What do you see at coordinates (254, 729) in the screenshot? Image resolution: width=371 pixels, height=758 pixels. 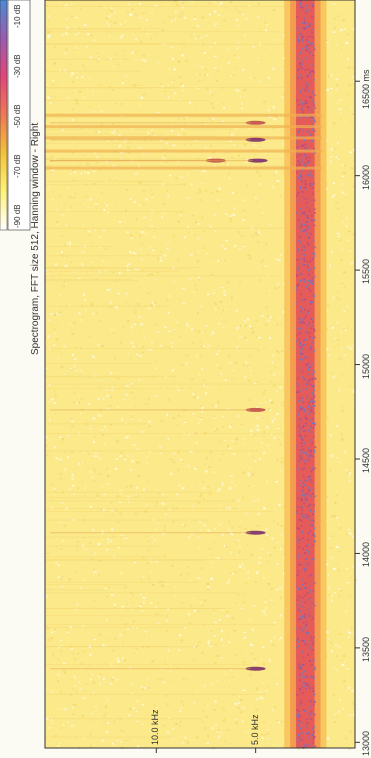 I see `y-tick-label: 5.0 kHz` at bounding box center [254, 729].